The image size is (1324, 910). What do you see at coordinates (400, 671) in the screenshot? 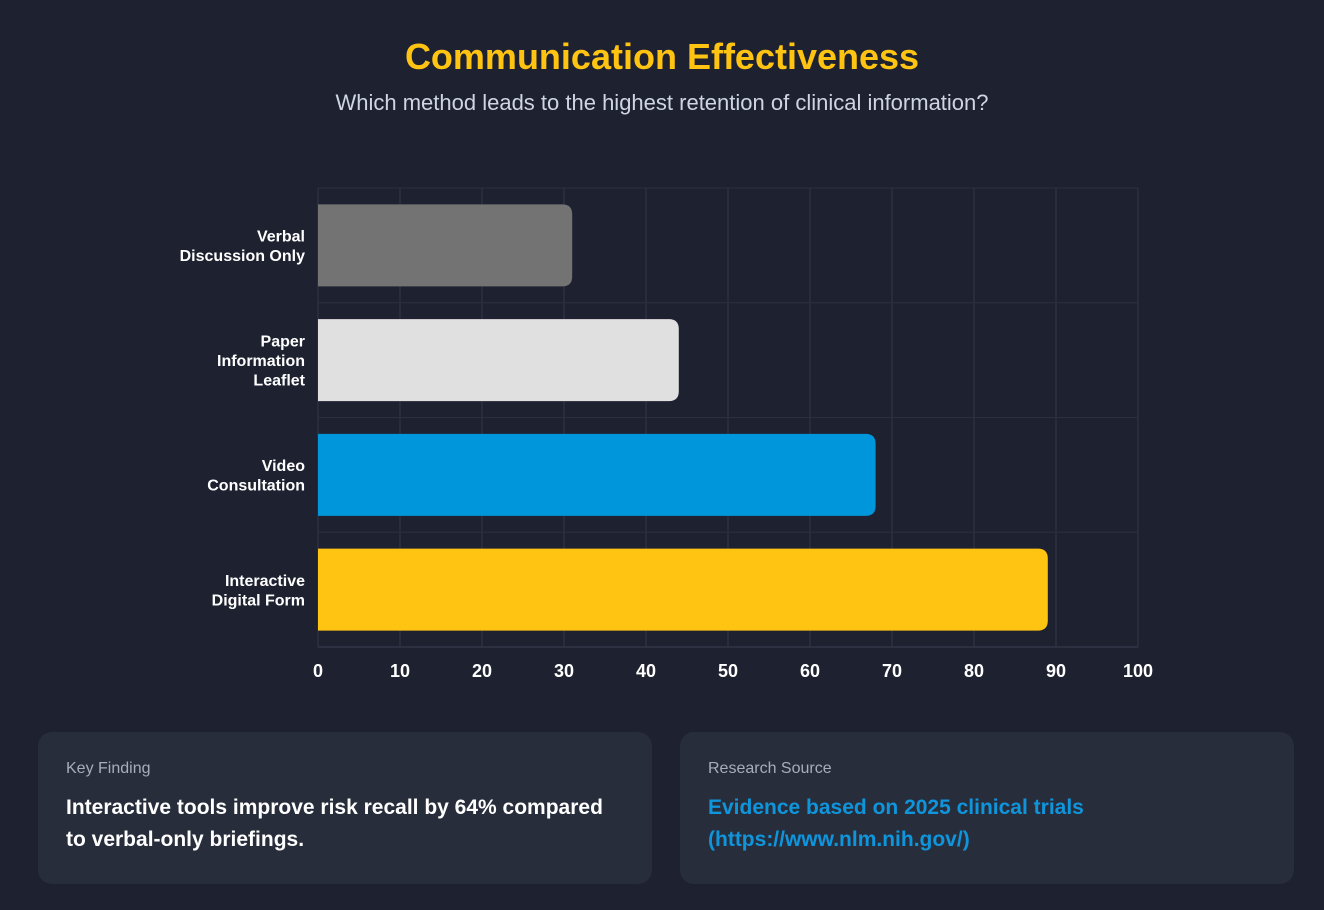
I see `x-tick-label: 10` at bounding box center [400, 671].